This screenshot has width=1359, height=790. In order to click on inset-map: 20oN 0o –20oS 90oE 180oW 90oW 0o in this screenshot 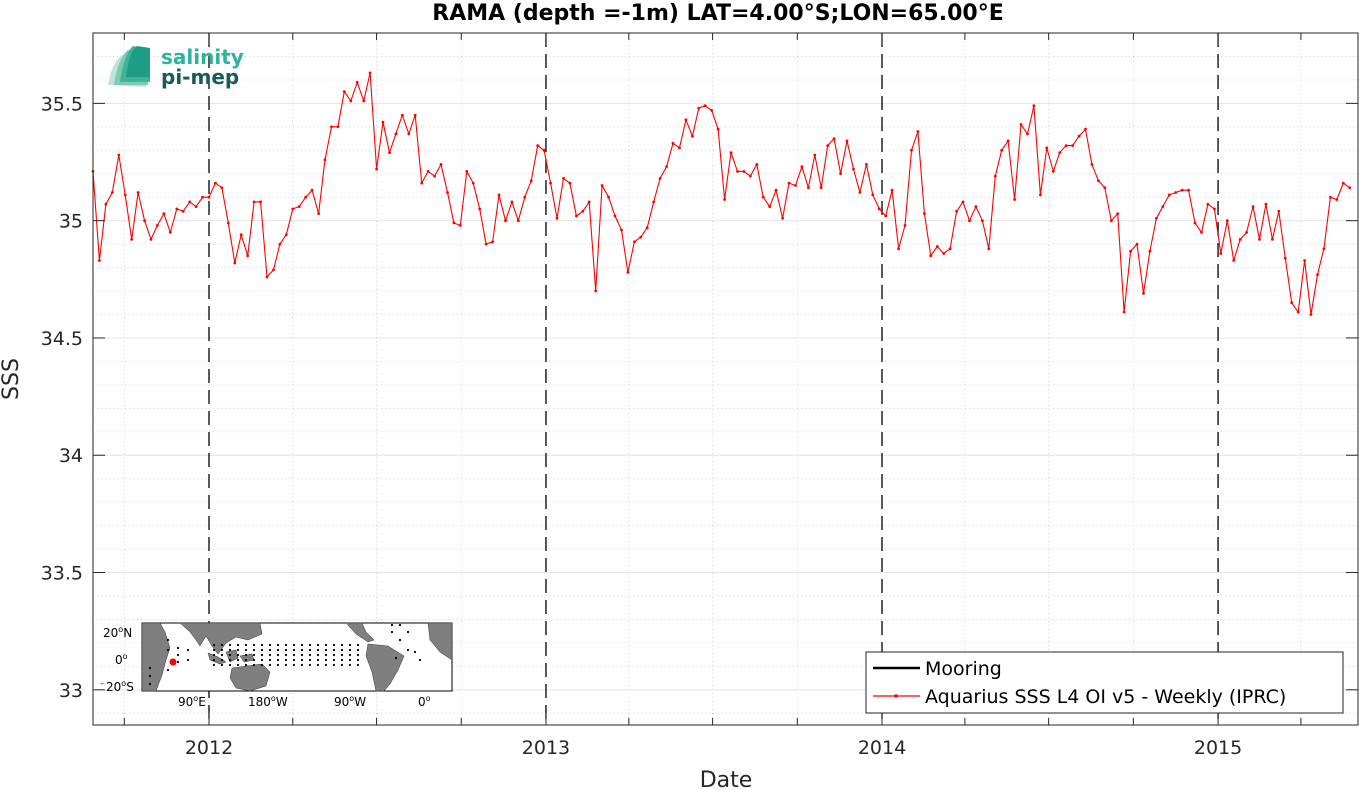, I will do `click(276, 665)`.